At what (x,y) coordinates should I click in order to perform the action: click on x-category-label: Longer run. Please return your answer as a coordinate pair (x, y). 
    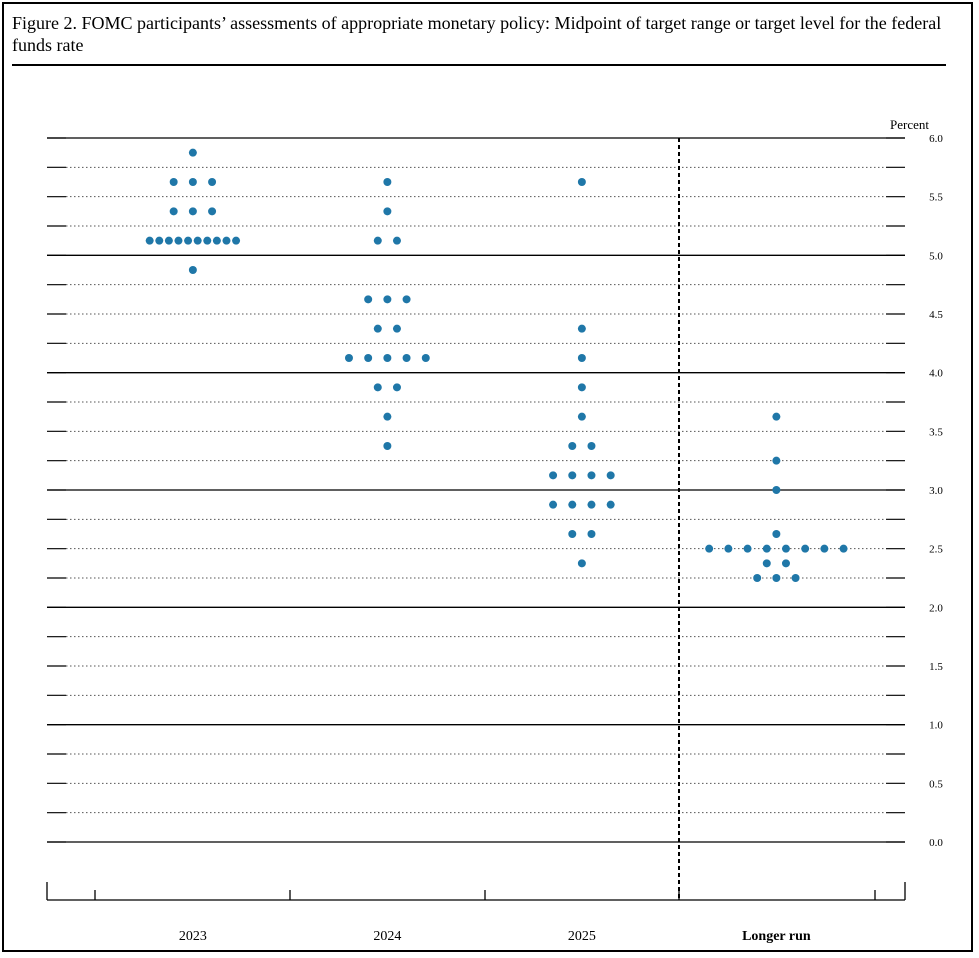
    Looking at the image, I should click on (776, 936).